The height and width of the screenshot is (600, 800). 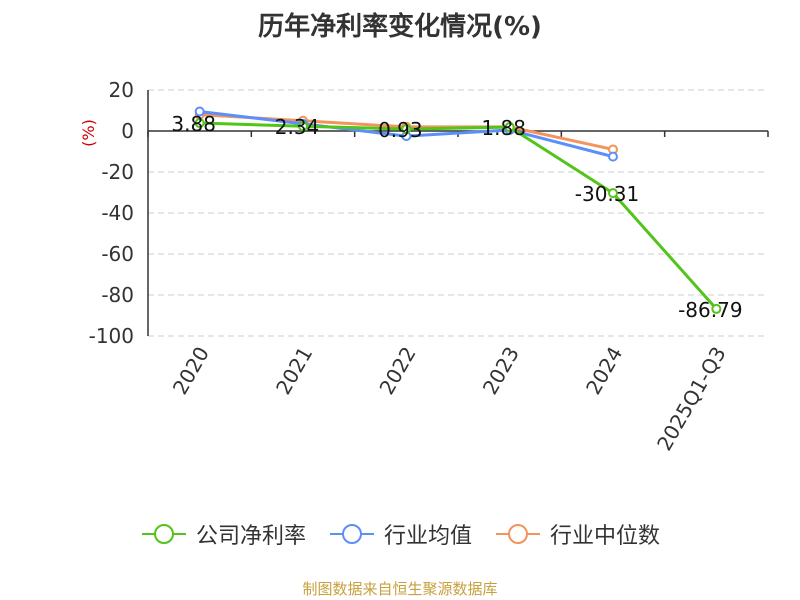 I want to click on data-label: 2.34, so click(x=297, y=127).